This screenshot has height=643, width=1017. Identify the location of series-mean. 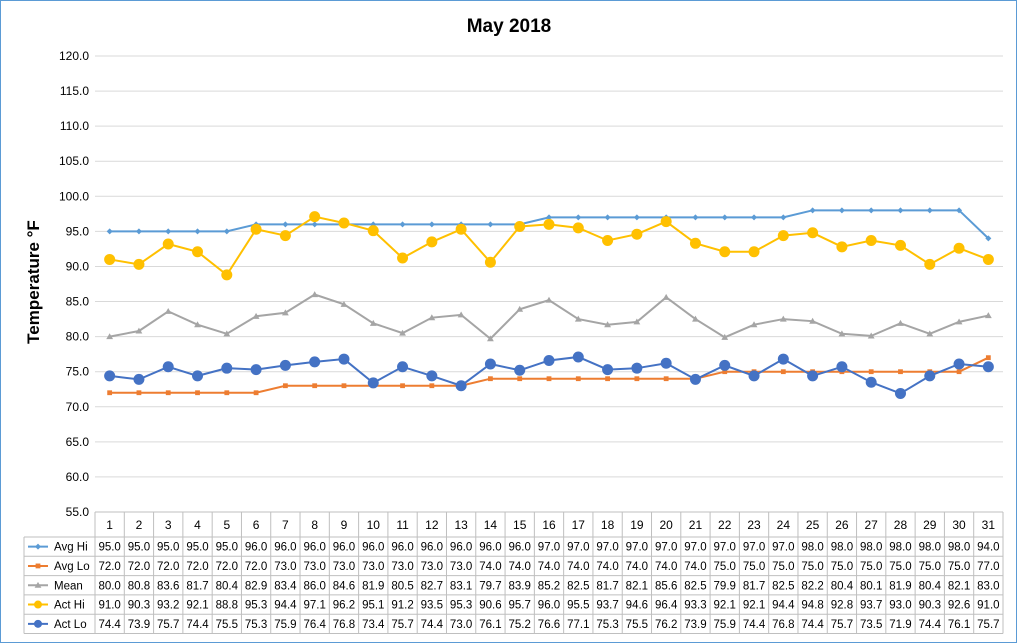
(549, 316).